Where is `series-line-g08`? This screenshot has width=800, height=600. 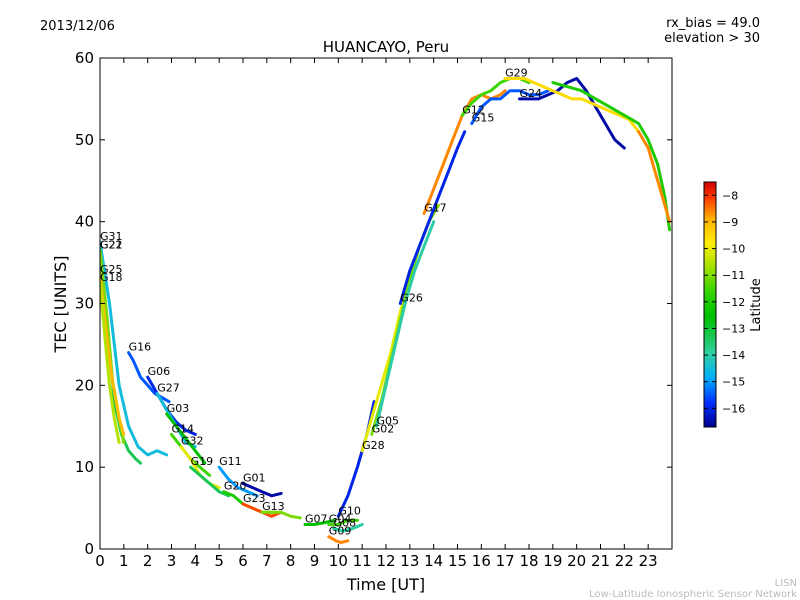
series-line-g08 is located at coordinates (348, 528).